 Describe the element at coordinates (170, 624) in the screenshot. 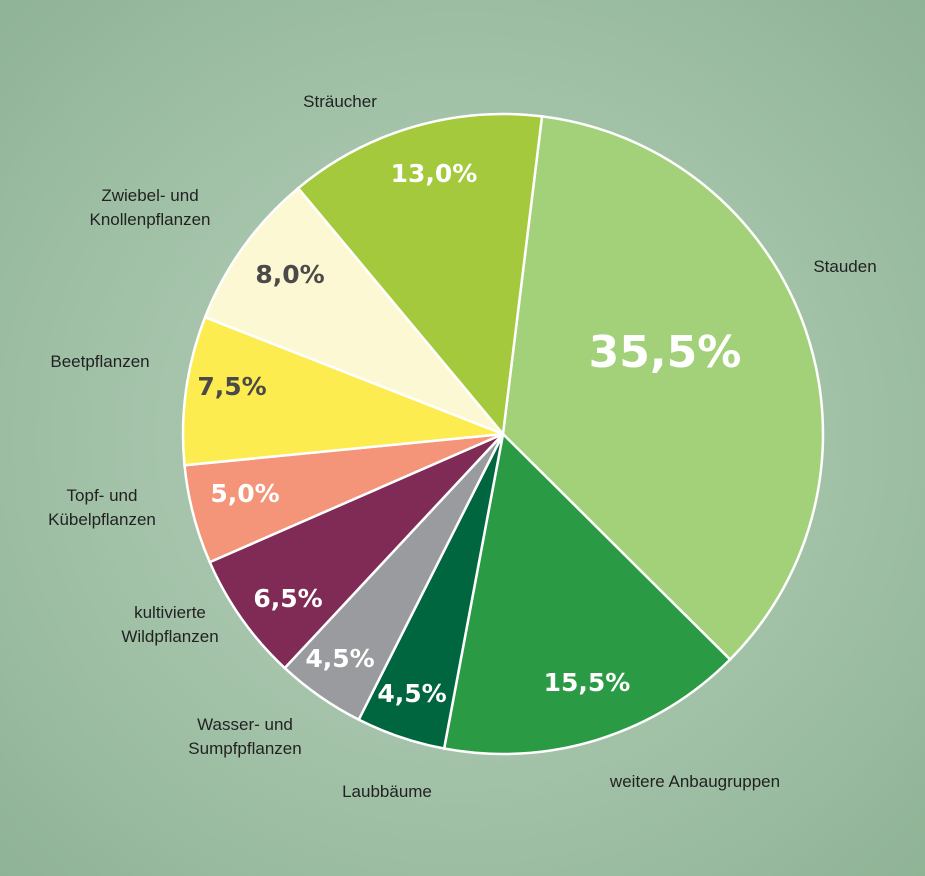

I see `category-label: kultivierte Wildpflanzen` at that location.